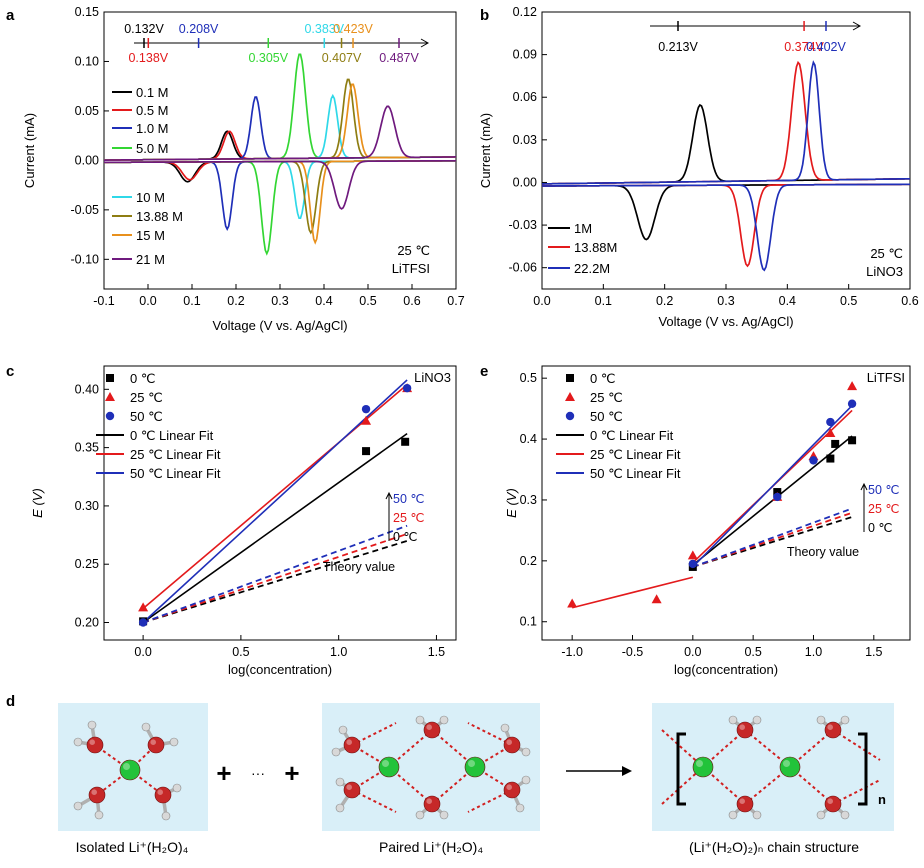 The height and width of the screenshot is (868, 924). Describe the element at coordinates (635, 454) in the screenshot. I see `e-legend-fit-label-1: 25 ℃ Linear Fit` at that location.